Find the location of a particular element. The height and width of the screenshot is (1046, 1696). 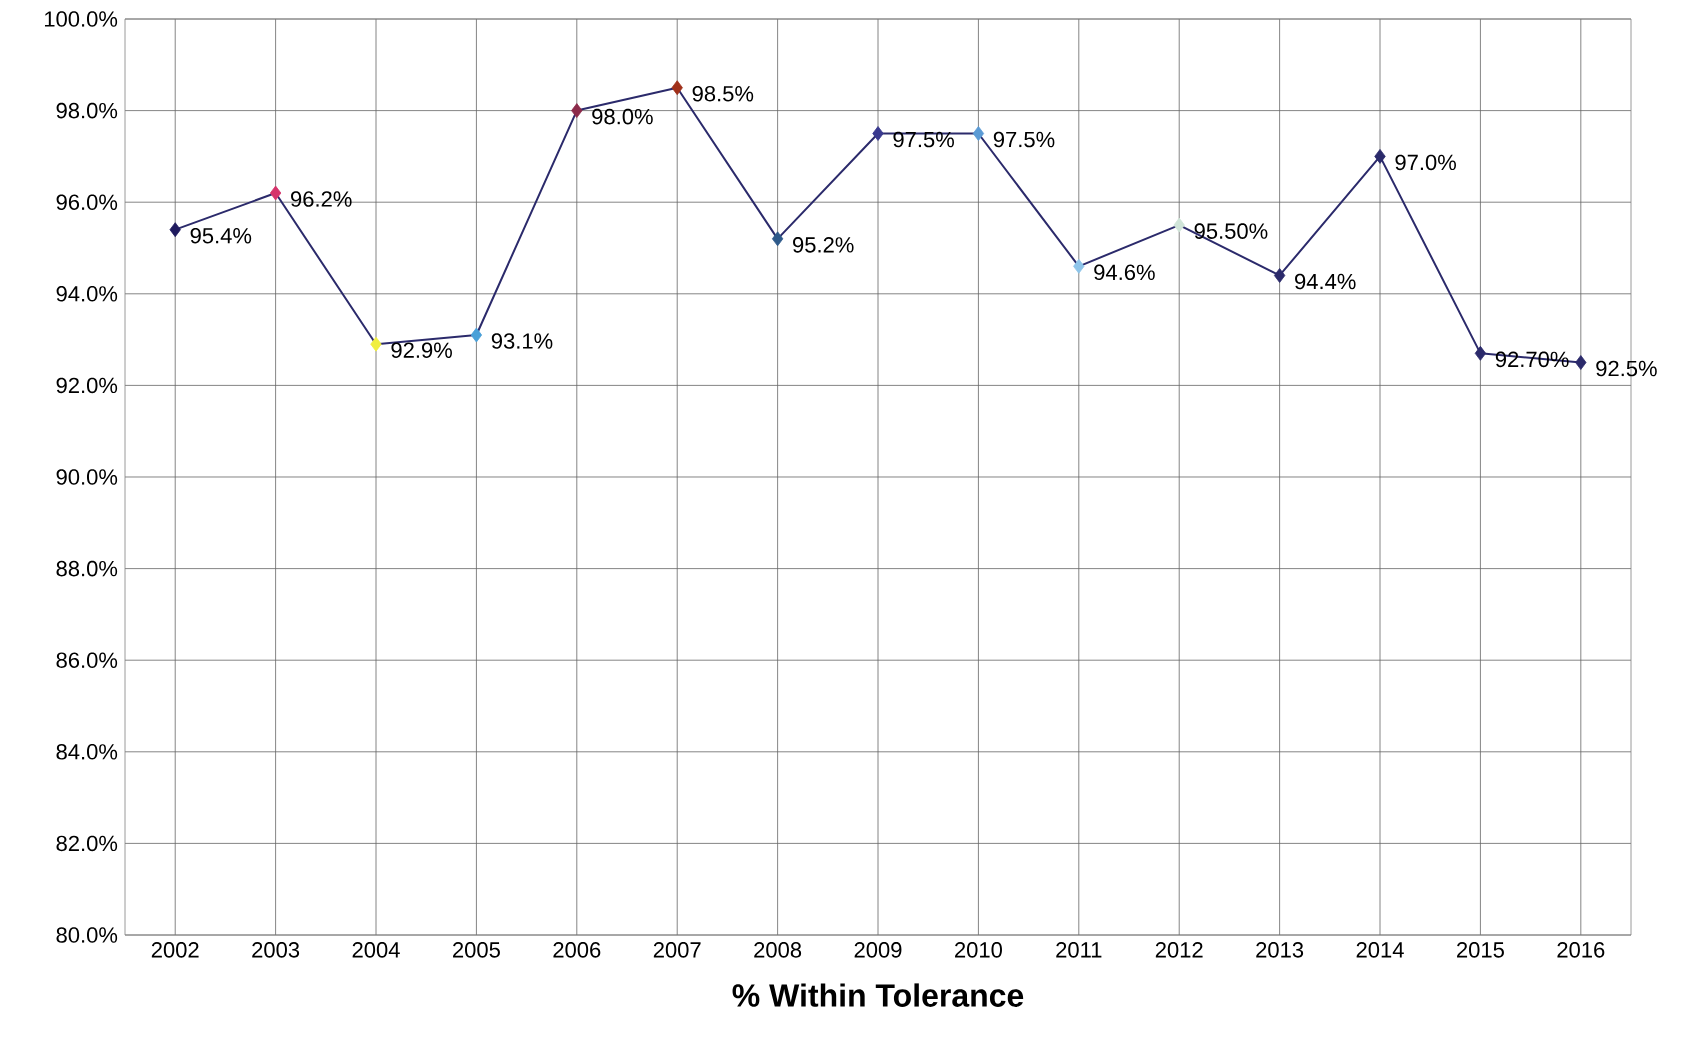

x-tick-label: 2010 is located at coordinates (978, 950).